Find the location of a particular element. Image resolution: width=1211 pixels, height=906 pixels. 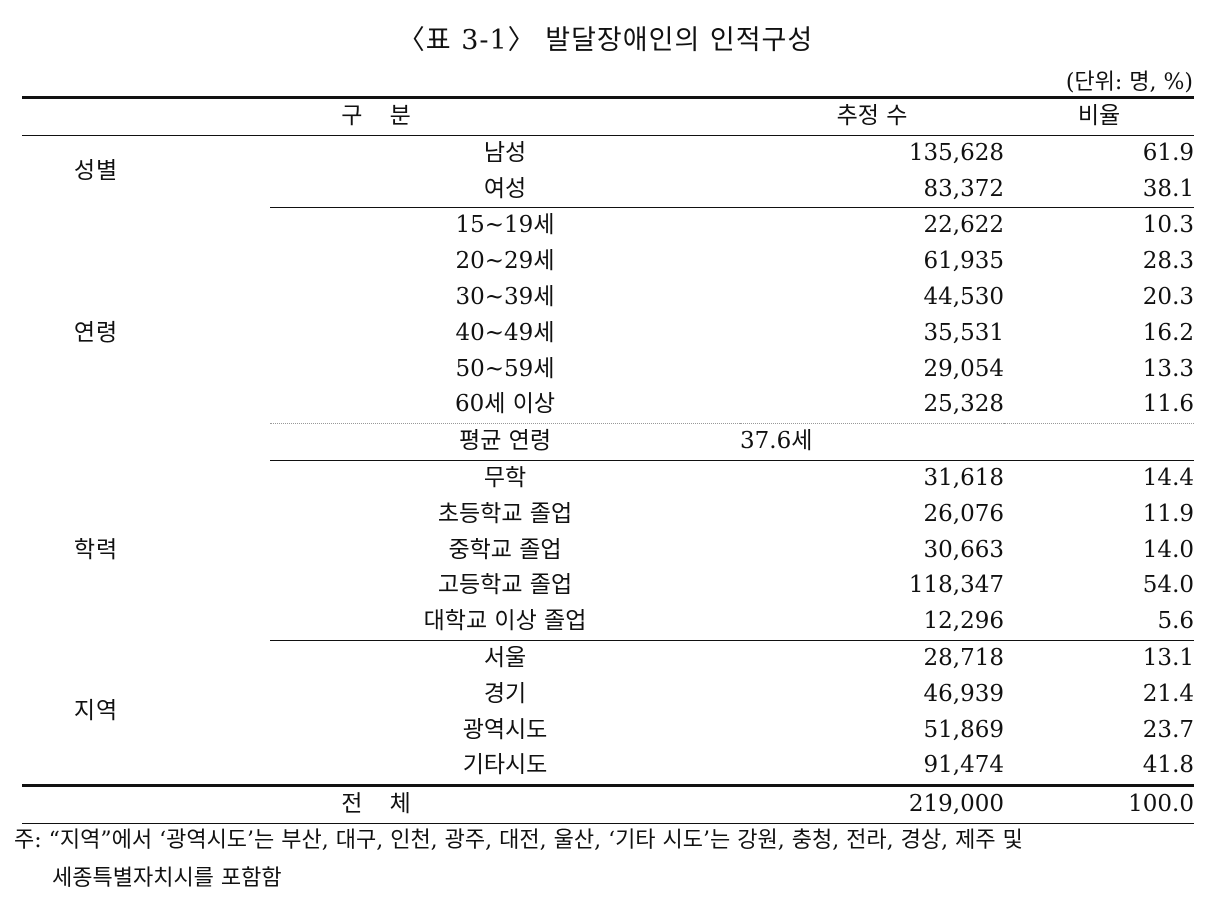

row-ratio: 54.0 is located at coordinates (1168, 585).